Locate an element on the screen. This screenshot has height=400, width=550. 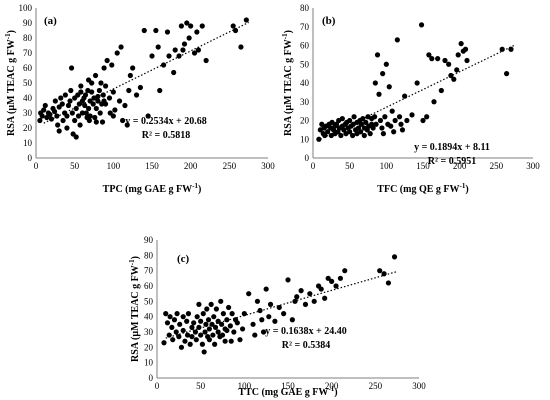
y-tick-label: 80 is located at coordinates (305, 8).